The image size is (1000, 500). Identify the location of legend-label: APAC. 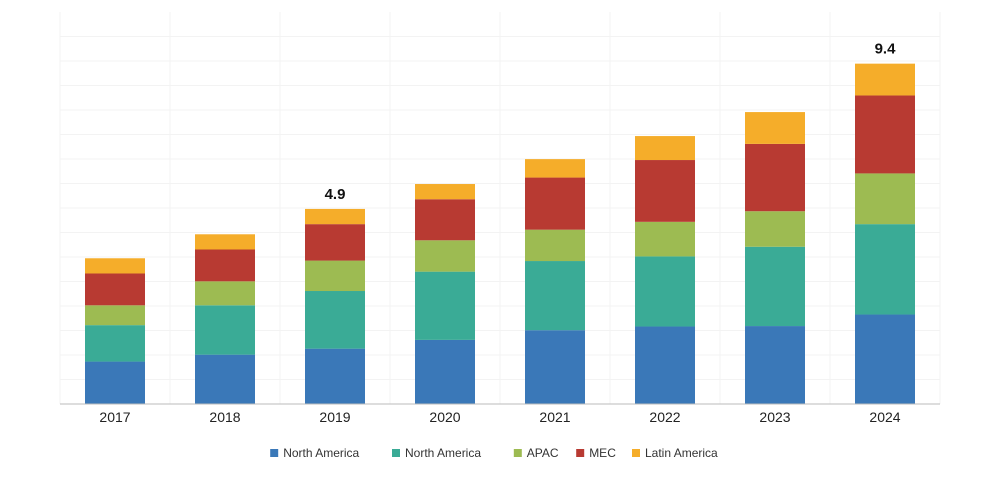
(543, 453).